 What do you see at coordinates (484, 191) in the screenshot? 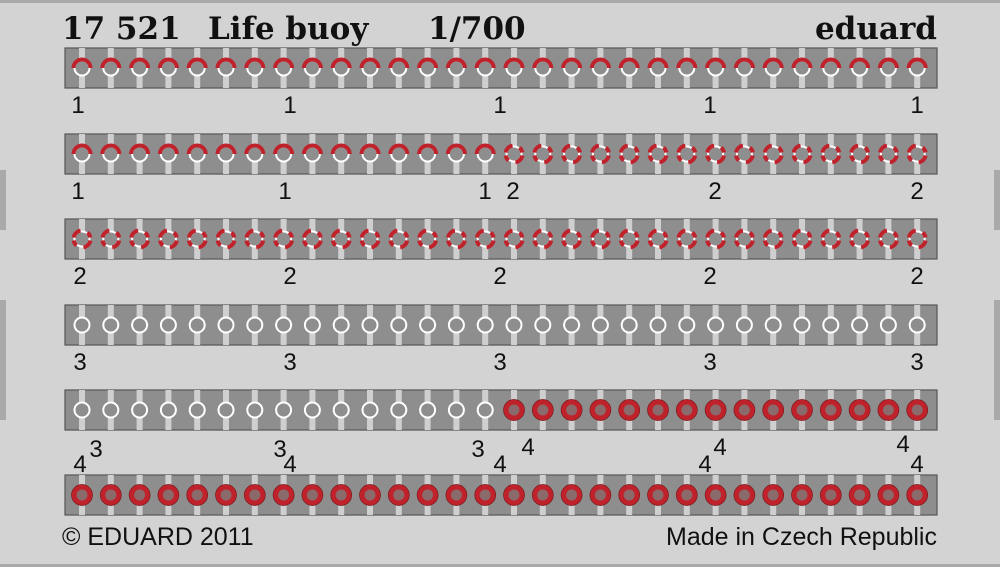
I see `part-number-label: 1` at bounding box center [484, 191].